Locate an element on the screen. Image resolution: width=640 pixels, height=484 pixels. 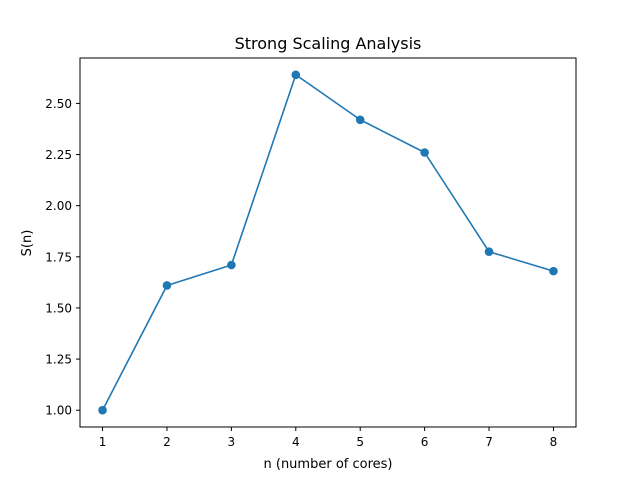
y-tick-label: 2.25 is located at coordinates (58, 155).